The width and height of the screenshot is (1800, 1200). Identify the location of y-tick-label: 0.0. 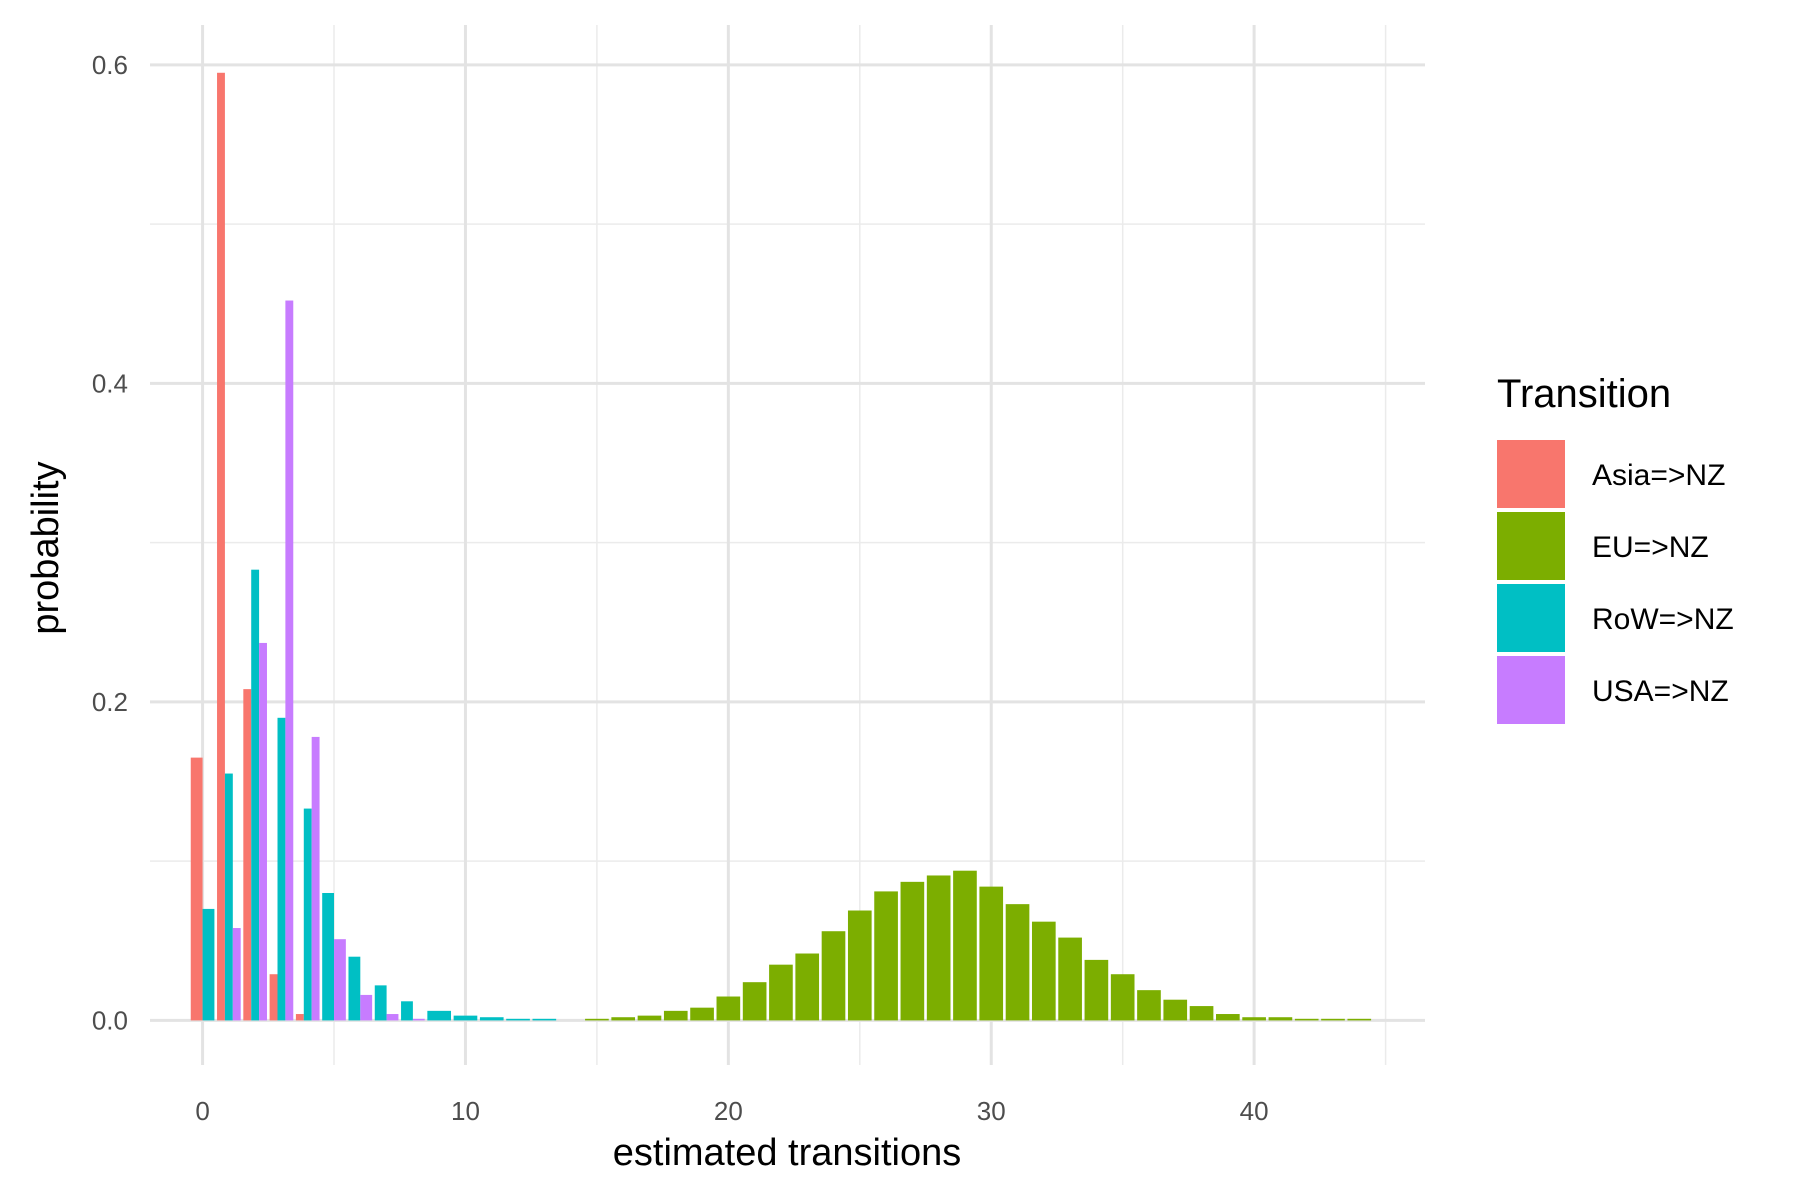
(110, 1020).